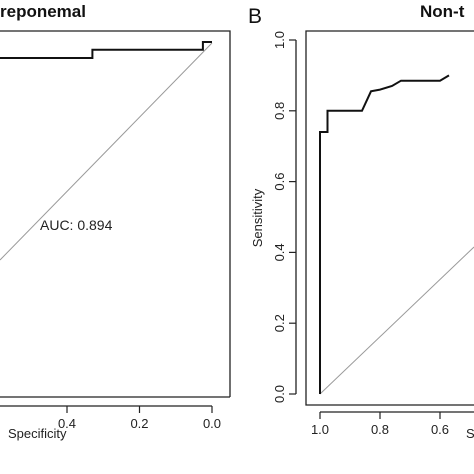  I want to click on panel-b-x-tick-label: 0.8, so click(380, 429).